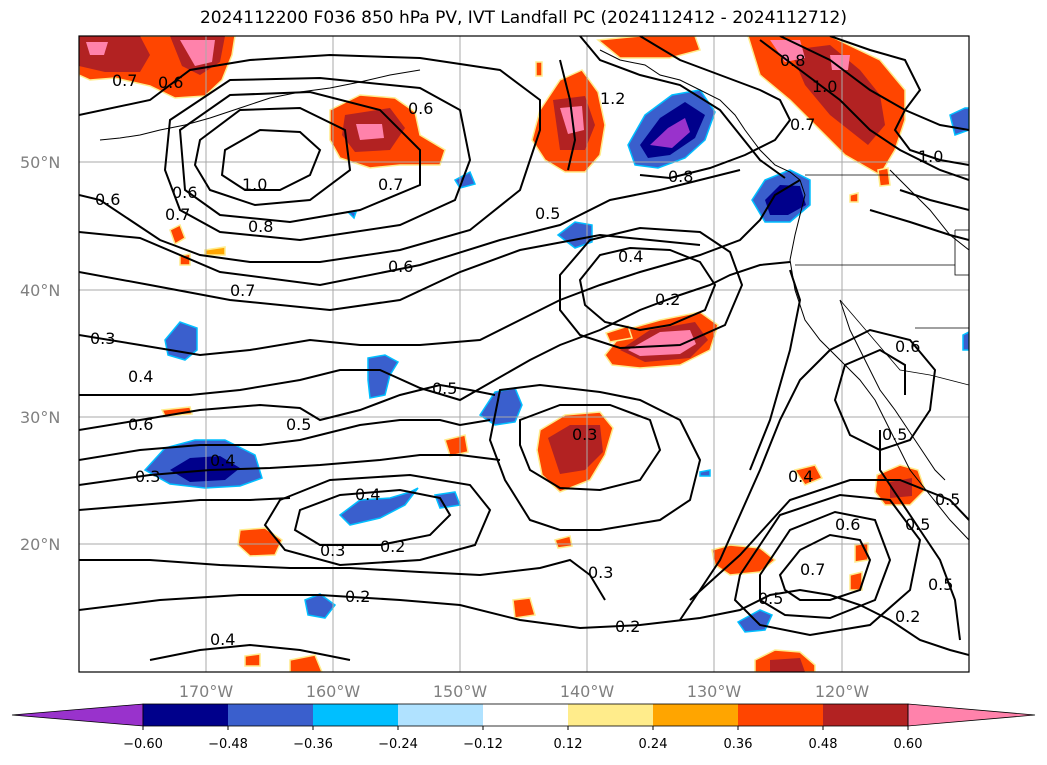 The width and height of the screenshot is (1047, 765). Describe the element at coordinates (40, 353) in the screenshot. I see `latitude-labels: 50°N 40°N 30°N 20°N` at that location.